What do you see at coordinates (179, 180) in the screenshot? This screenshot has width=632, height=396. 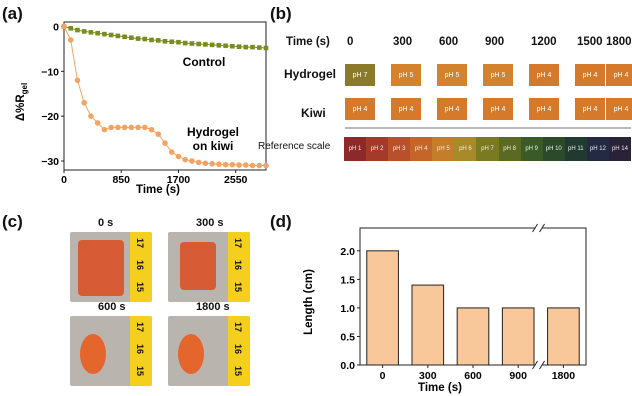 I see `x-tick-label-a: 1700` at bounding box center [179, 180].